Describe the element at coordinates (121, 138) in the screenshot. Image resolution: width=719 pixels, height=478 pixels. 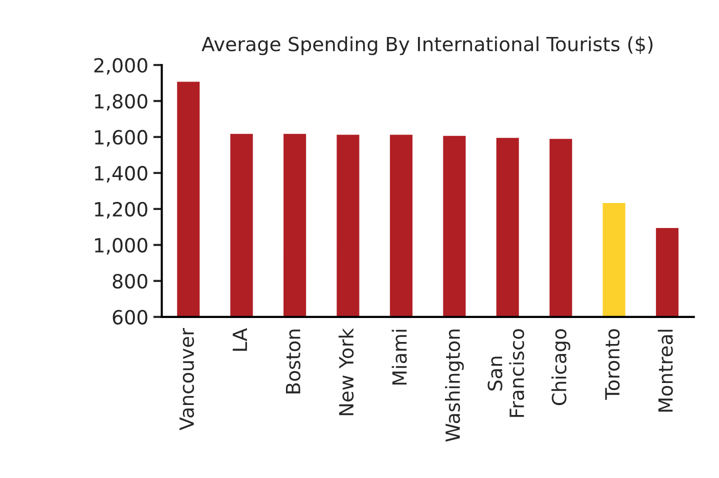
I see `y-tick-label: 1,600` at that location.